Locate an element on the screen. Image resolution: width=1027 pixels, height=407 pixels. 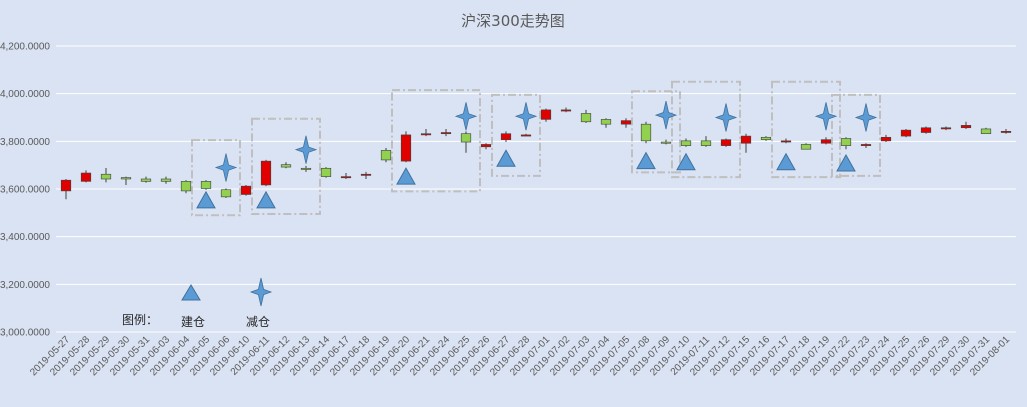
legend-reduce-star-icon is located at coordinates (261, 292).